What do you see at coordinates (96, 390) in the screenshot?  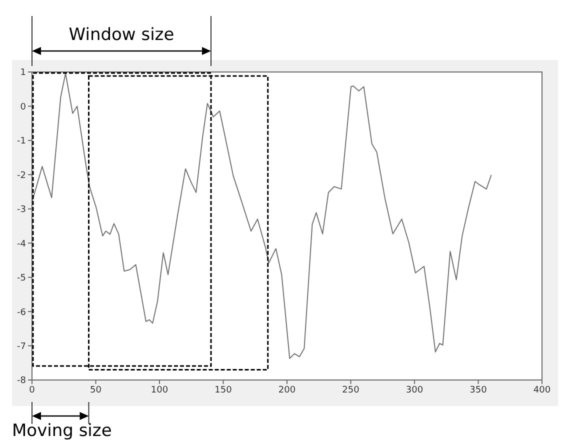 I see `x-tick-label: 50` at bounding box center [96, 390].